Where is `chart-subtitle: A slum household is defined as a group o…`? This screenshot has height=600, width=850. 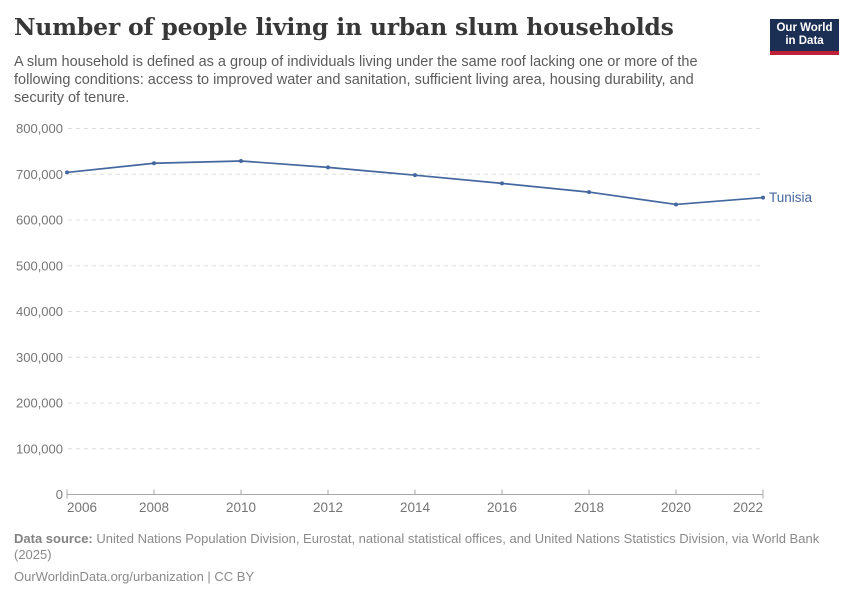 chart-subtitle: A slum household is defined as a group o… is located at coordinates (356, 80).